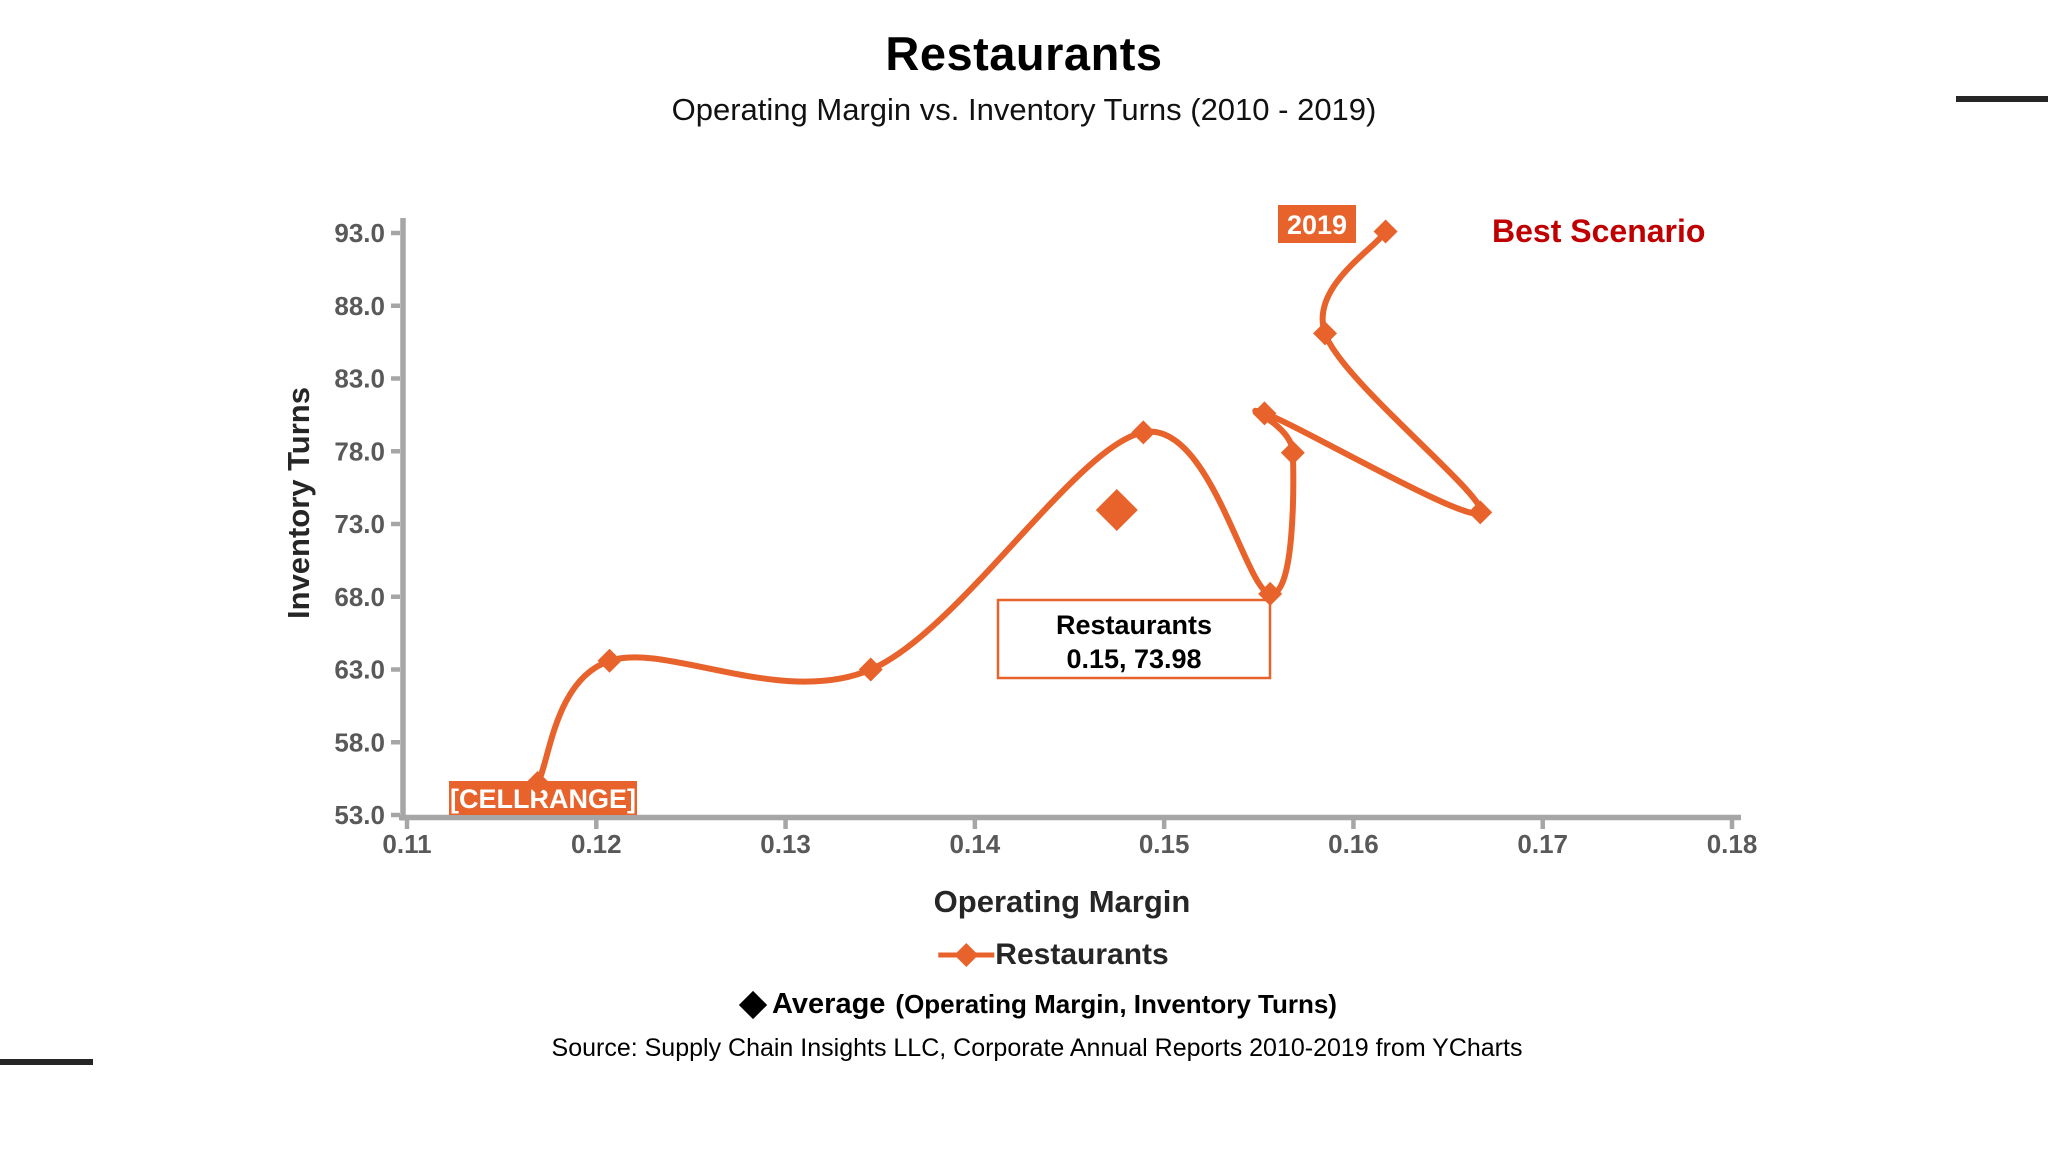  Describe the element at coordinates (1116, 1004) in the screenshot. I see `legend-average-sublabel: (Operating Margin, Inventory Turns)` at that location.